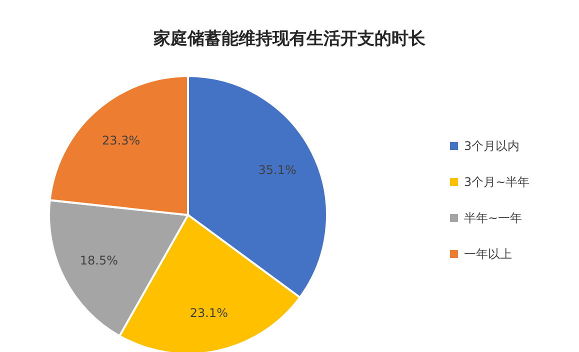  I want to click on legend-label: 3个月以内, so click(492, 146).